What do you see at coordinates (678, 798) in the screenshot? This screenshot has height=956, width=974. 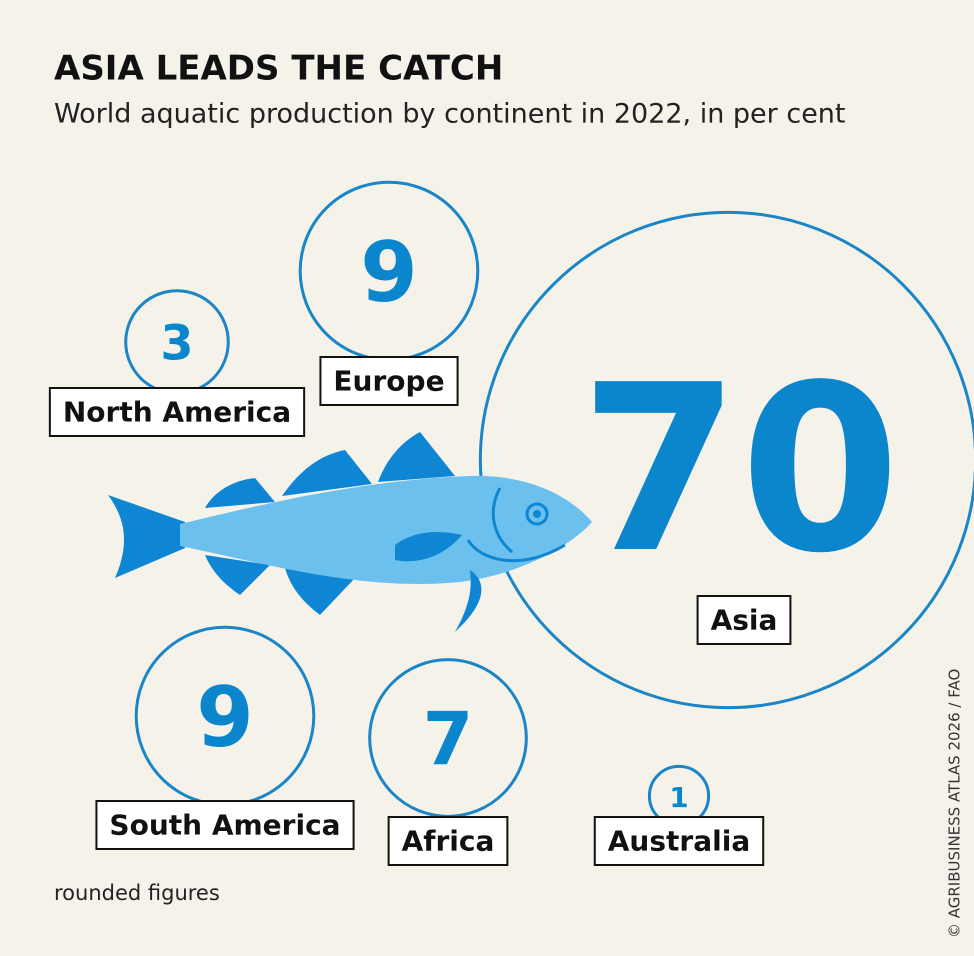 I see `value-label: 1` at bounding box center [678, 798].